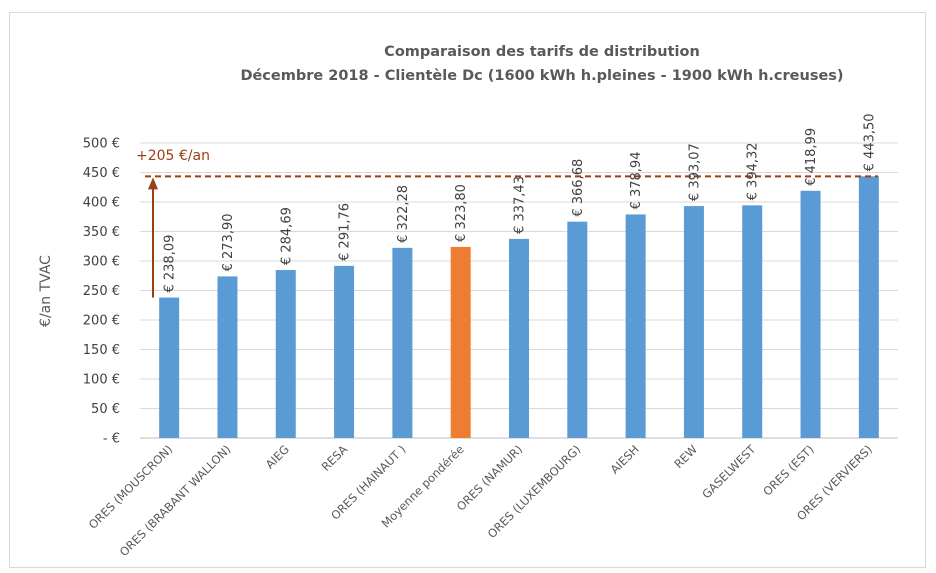  Describe the element at coordinates (101, 203) in the screenshot. I see `y-tick-label: 400 €` at that location.